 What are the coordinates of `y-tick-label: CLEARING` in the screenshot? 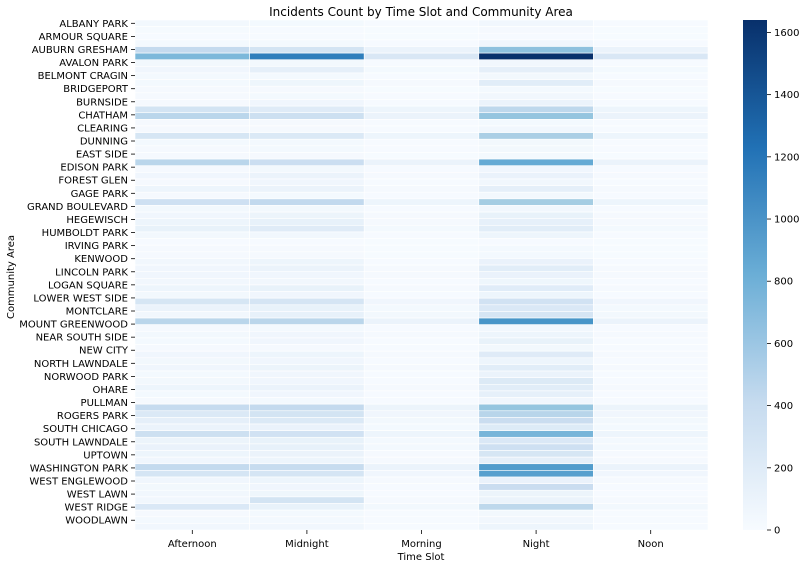 It's located at (102, 128).